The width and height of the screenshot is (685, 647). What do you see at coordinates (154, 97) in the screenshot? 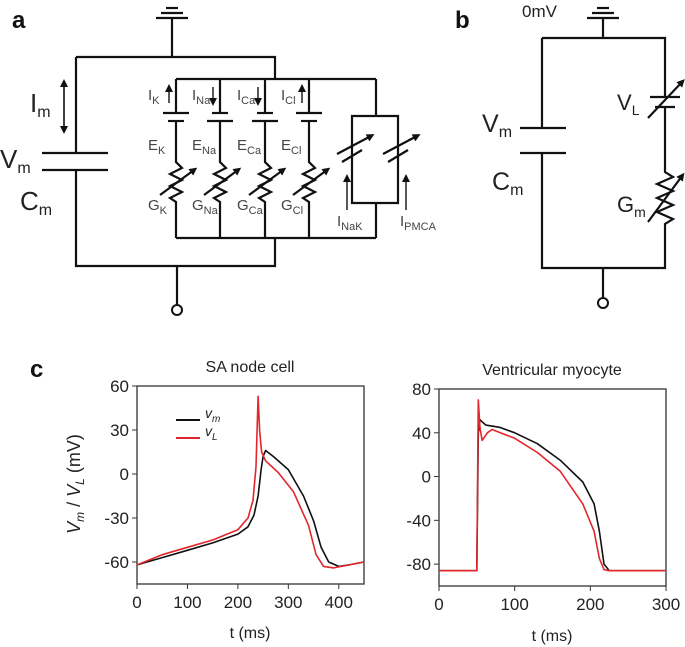
I see `current-label: IK` at bounding box center [154, 97].